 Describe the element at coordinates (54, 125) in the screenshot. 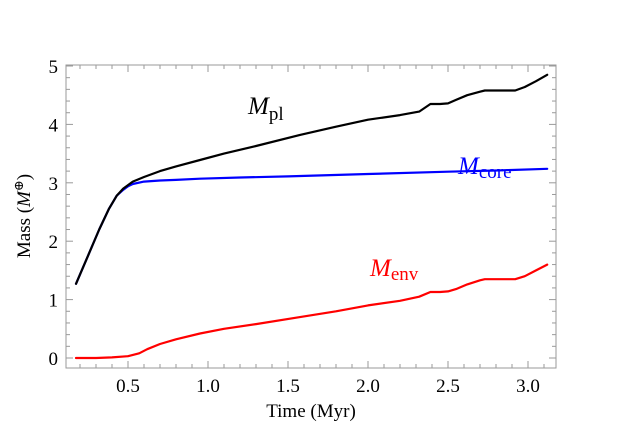

I see `y-tick-label: 4` at that location.